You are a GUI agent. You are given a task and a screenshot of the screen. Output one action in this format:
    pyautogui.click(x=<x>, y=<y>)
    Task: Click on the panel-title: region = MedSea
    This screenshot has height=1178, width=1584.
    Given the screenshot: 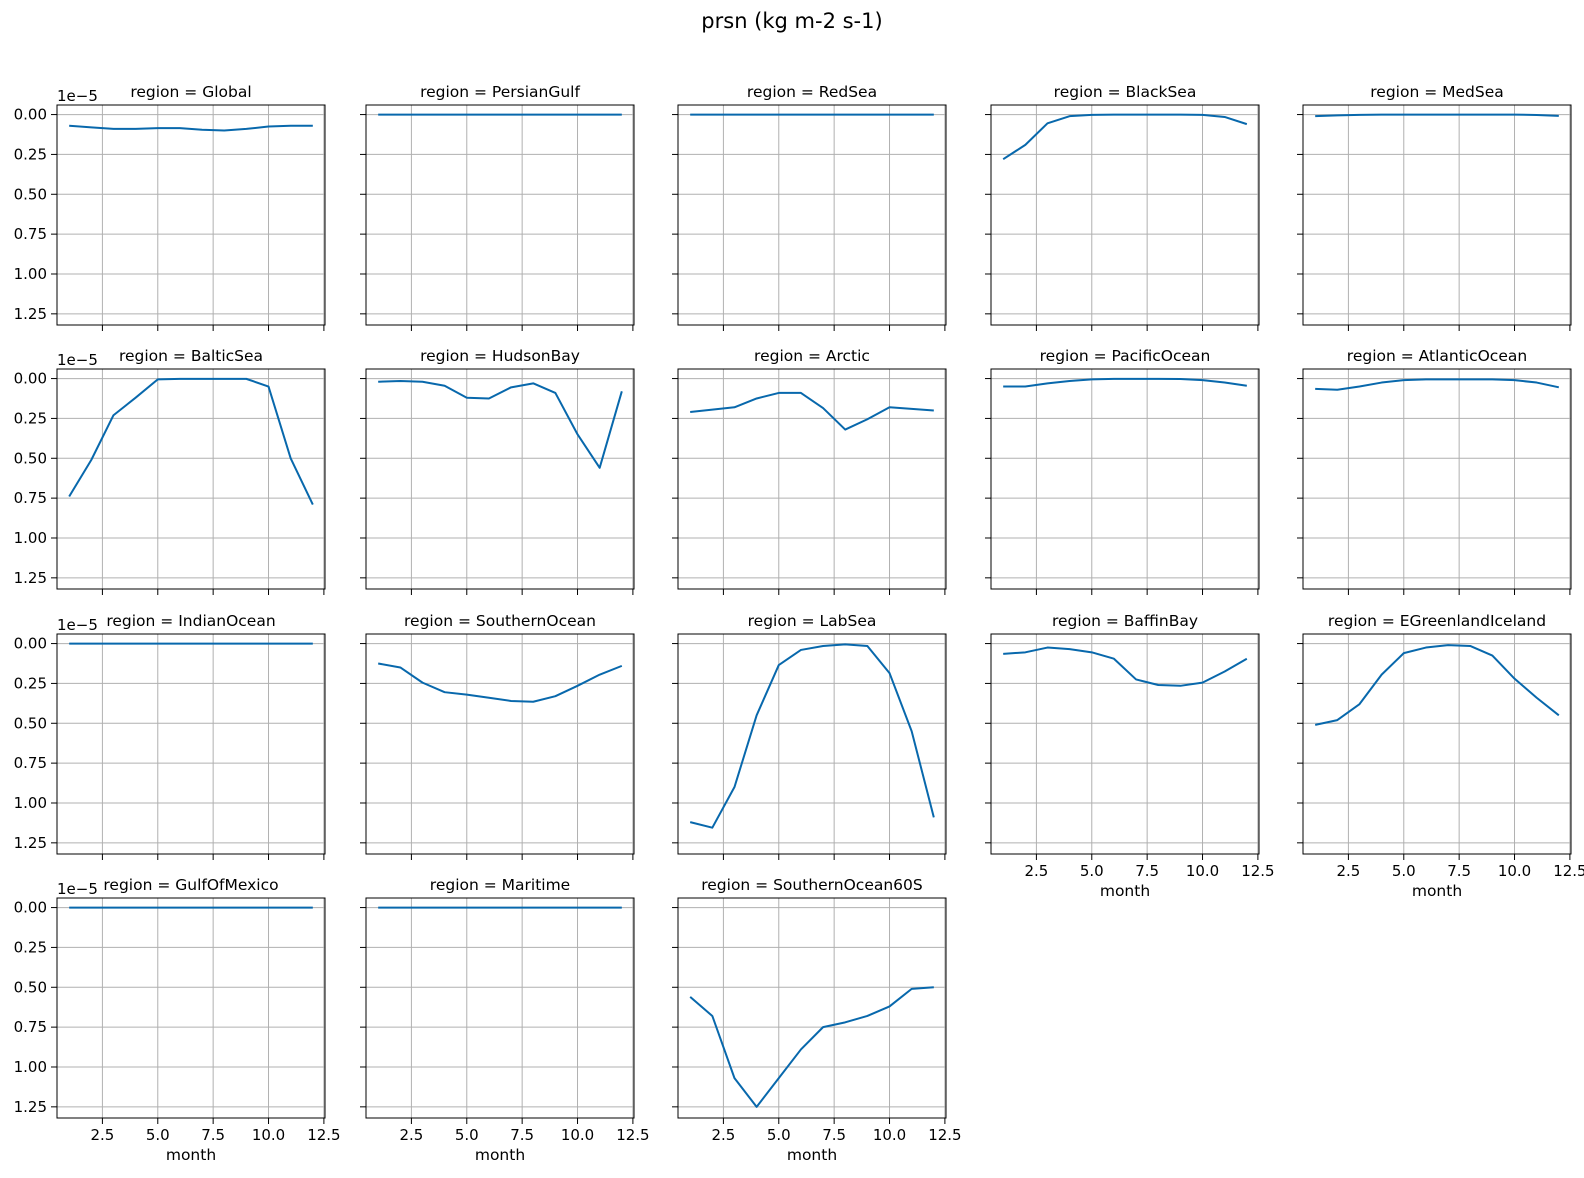 What is the action you would take?
    pyautogui.click(x=1436, y=92)
    